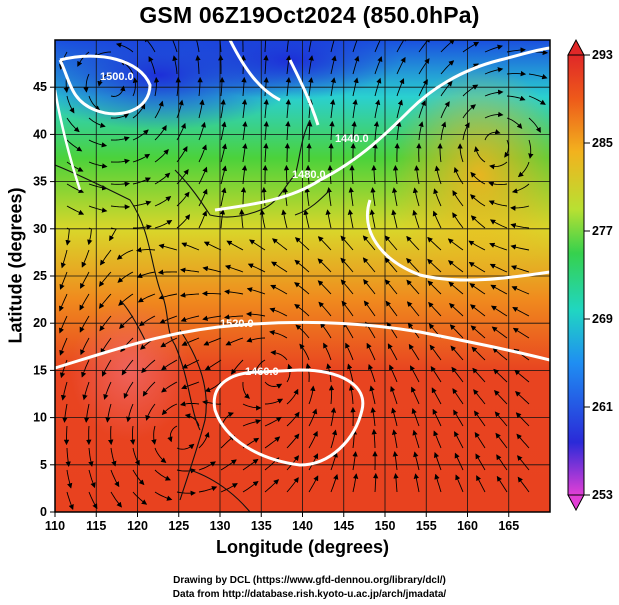 Image resolution: width=619 pixels, height=605 pixels. Describe the element at coordinates (40, 276) in the screenshot. I see `y-tick-label: 25` at that location.